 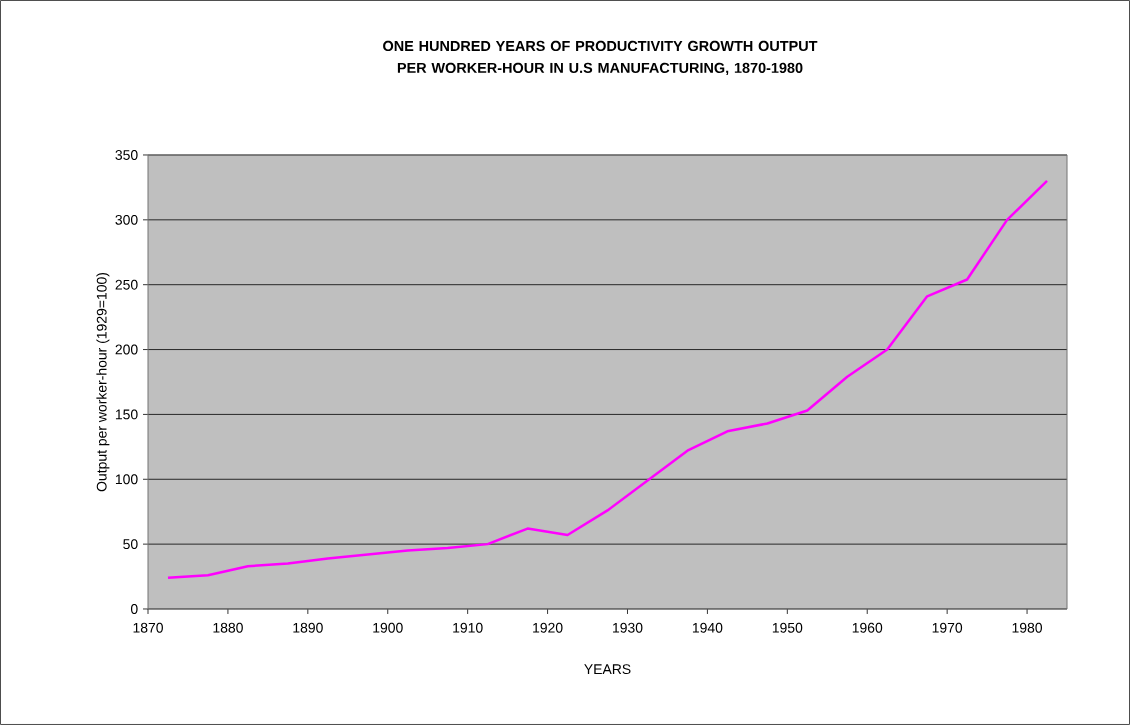 What do you see at coordinates (600, 58) in the screenshot?
I see `chart-title: ONE HUNDRED YEARS OF PRODUCTIVITY GROWTH OUTPUT PER WORKER-HOUR IN U.S MANUFACTURING, 1870-1980` at bounding box center [600, 58].